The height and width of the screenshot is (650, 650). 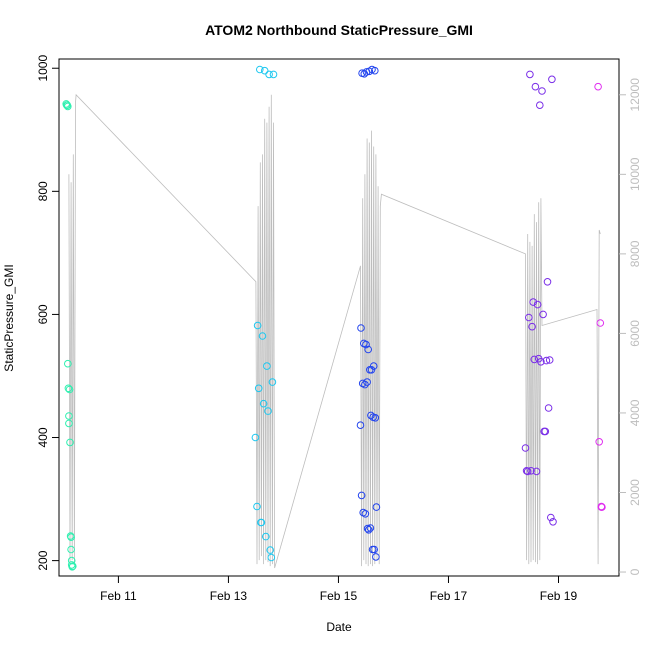 I want to click on series-4-points, so click(x=539, y=298).